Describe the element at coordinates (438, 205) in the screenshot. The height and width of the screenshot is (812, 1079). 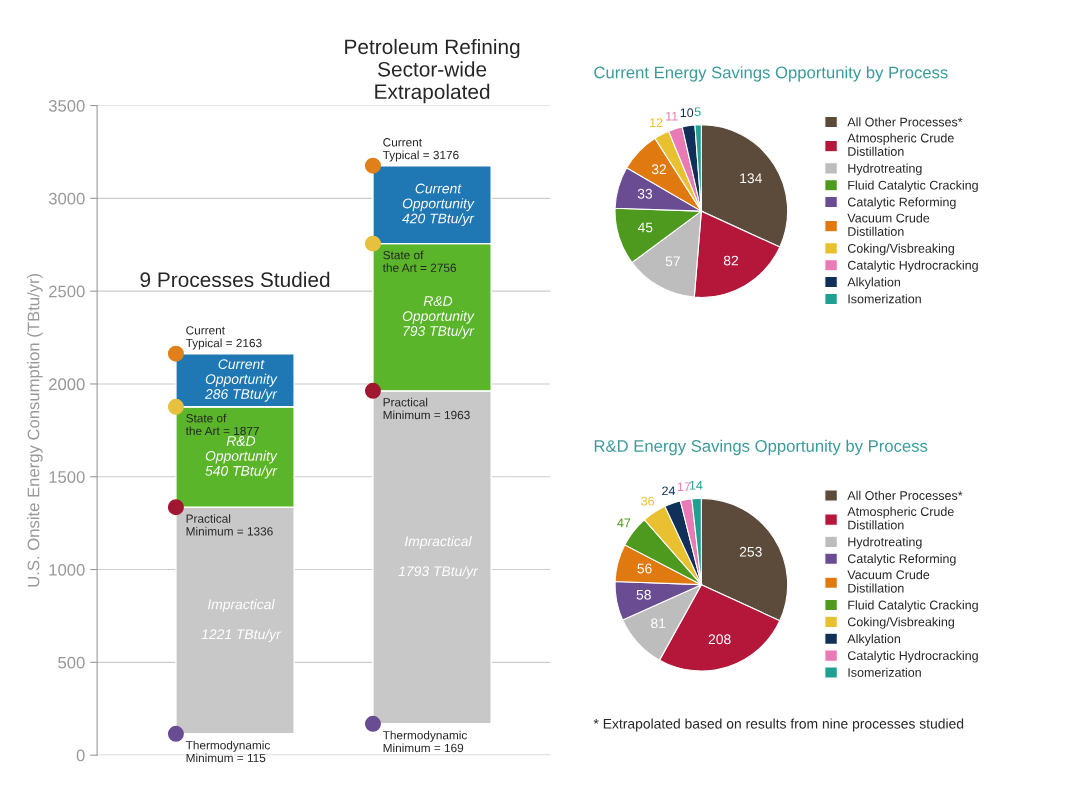
I see `data-label: Current Opportunity 420 TBtu/yr` at that location.